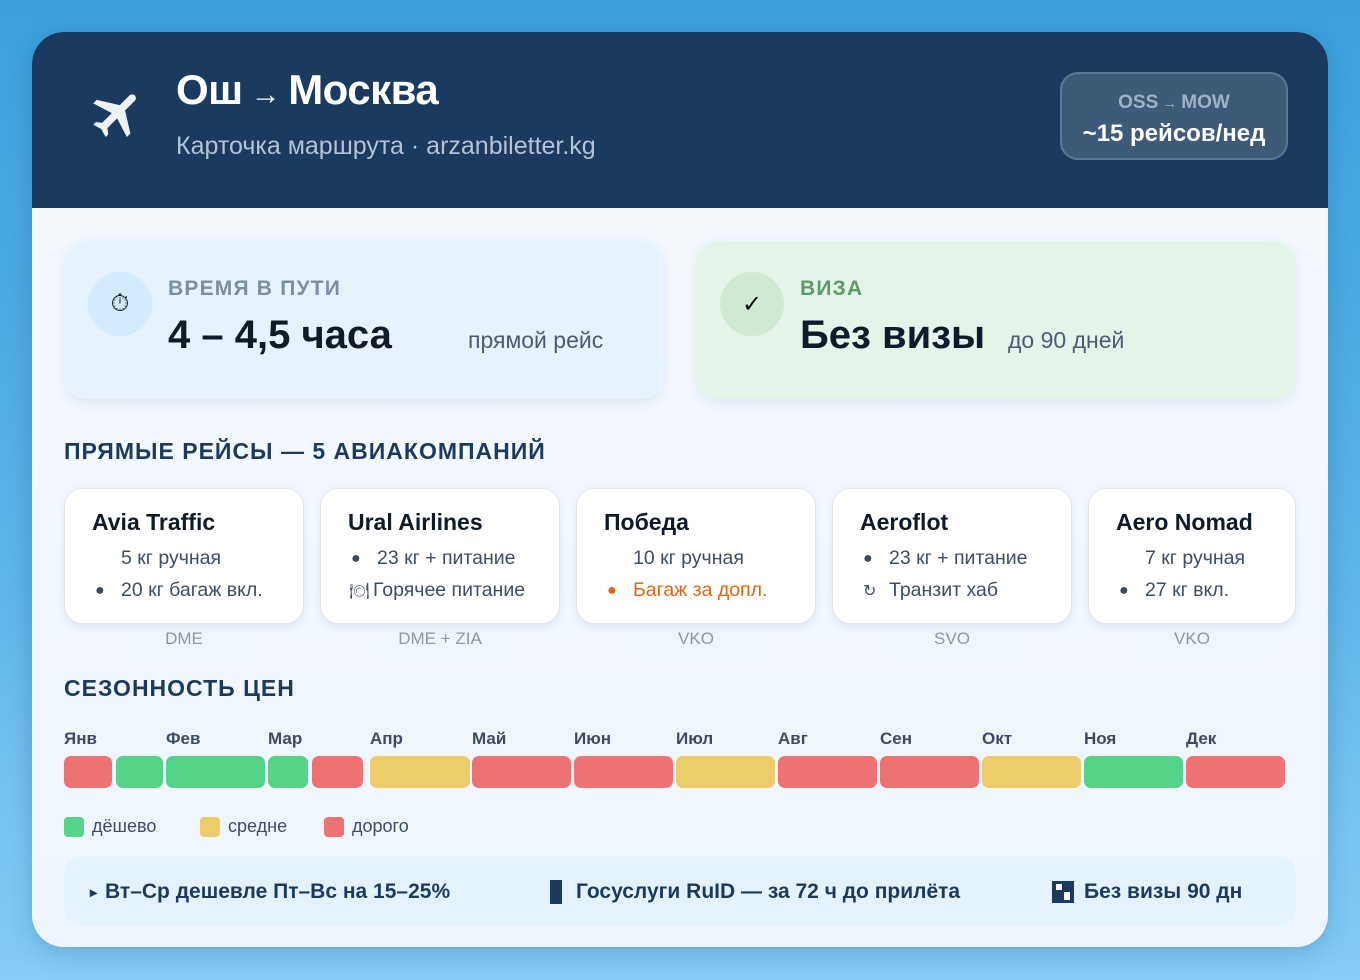  I want to click on month-label: Авг, so click(793, 738).